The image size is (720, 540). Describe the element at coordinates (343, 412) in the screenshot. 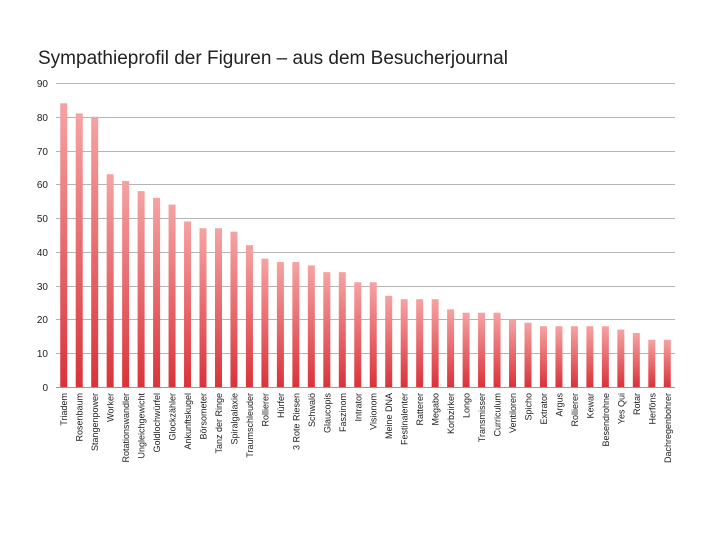

I see `x-tick-label: Faszinom` at that location.